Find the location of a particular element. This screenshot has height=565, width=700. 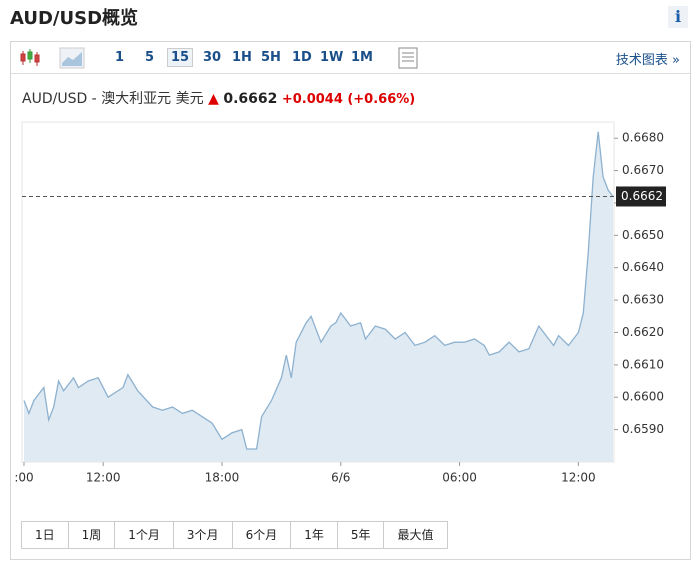

y-tick-label: 0.6610 is located at coordinates (643, 364).